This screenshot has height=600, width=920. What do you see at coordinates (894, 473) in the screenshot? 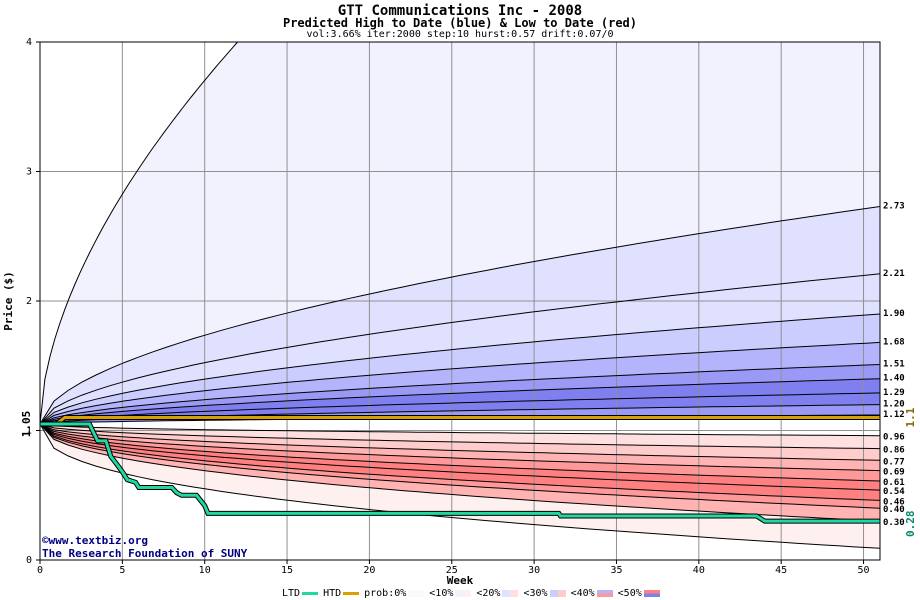
I see `low-quantile-label-4: 0.69` at bounding box center [894, 473].